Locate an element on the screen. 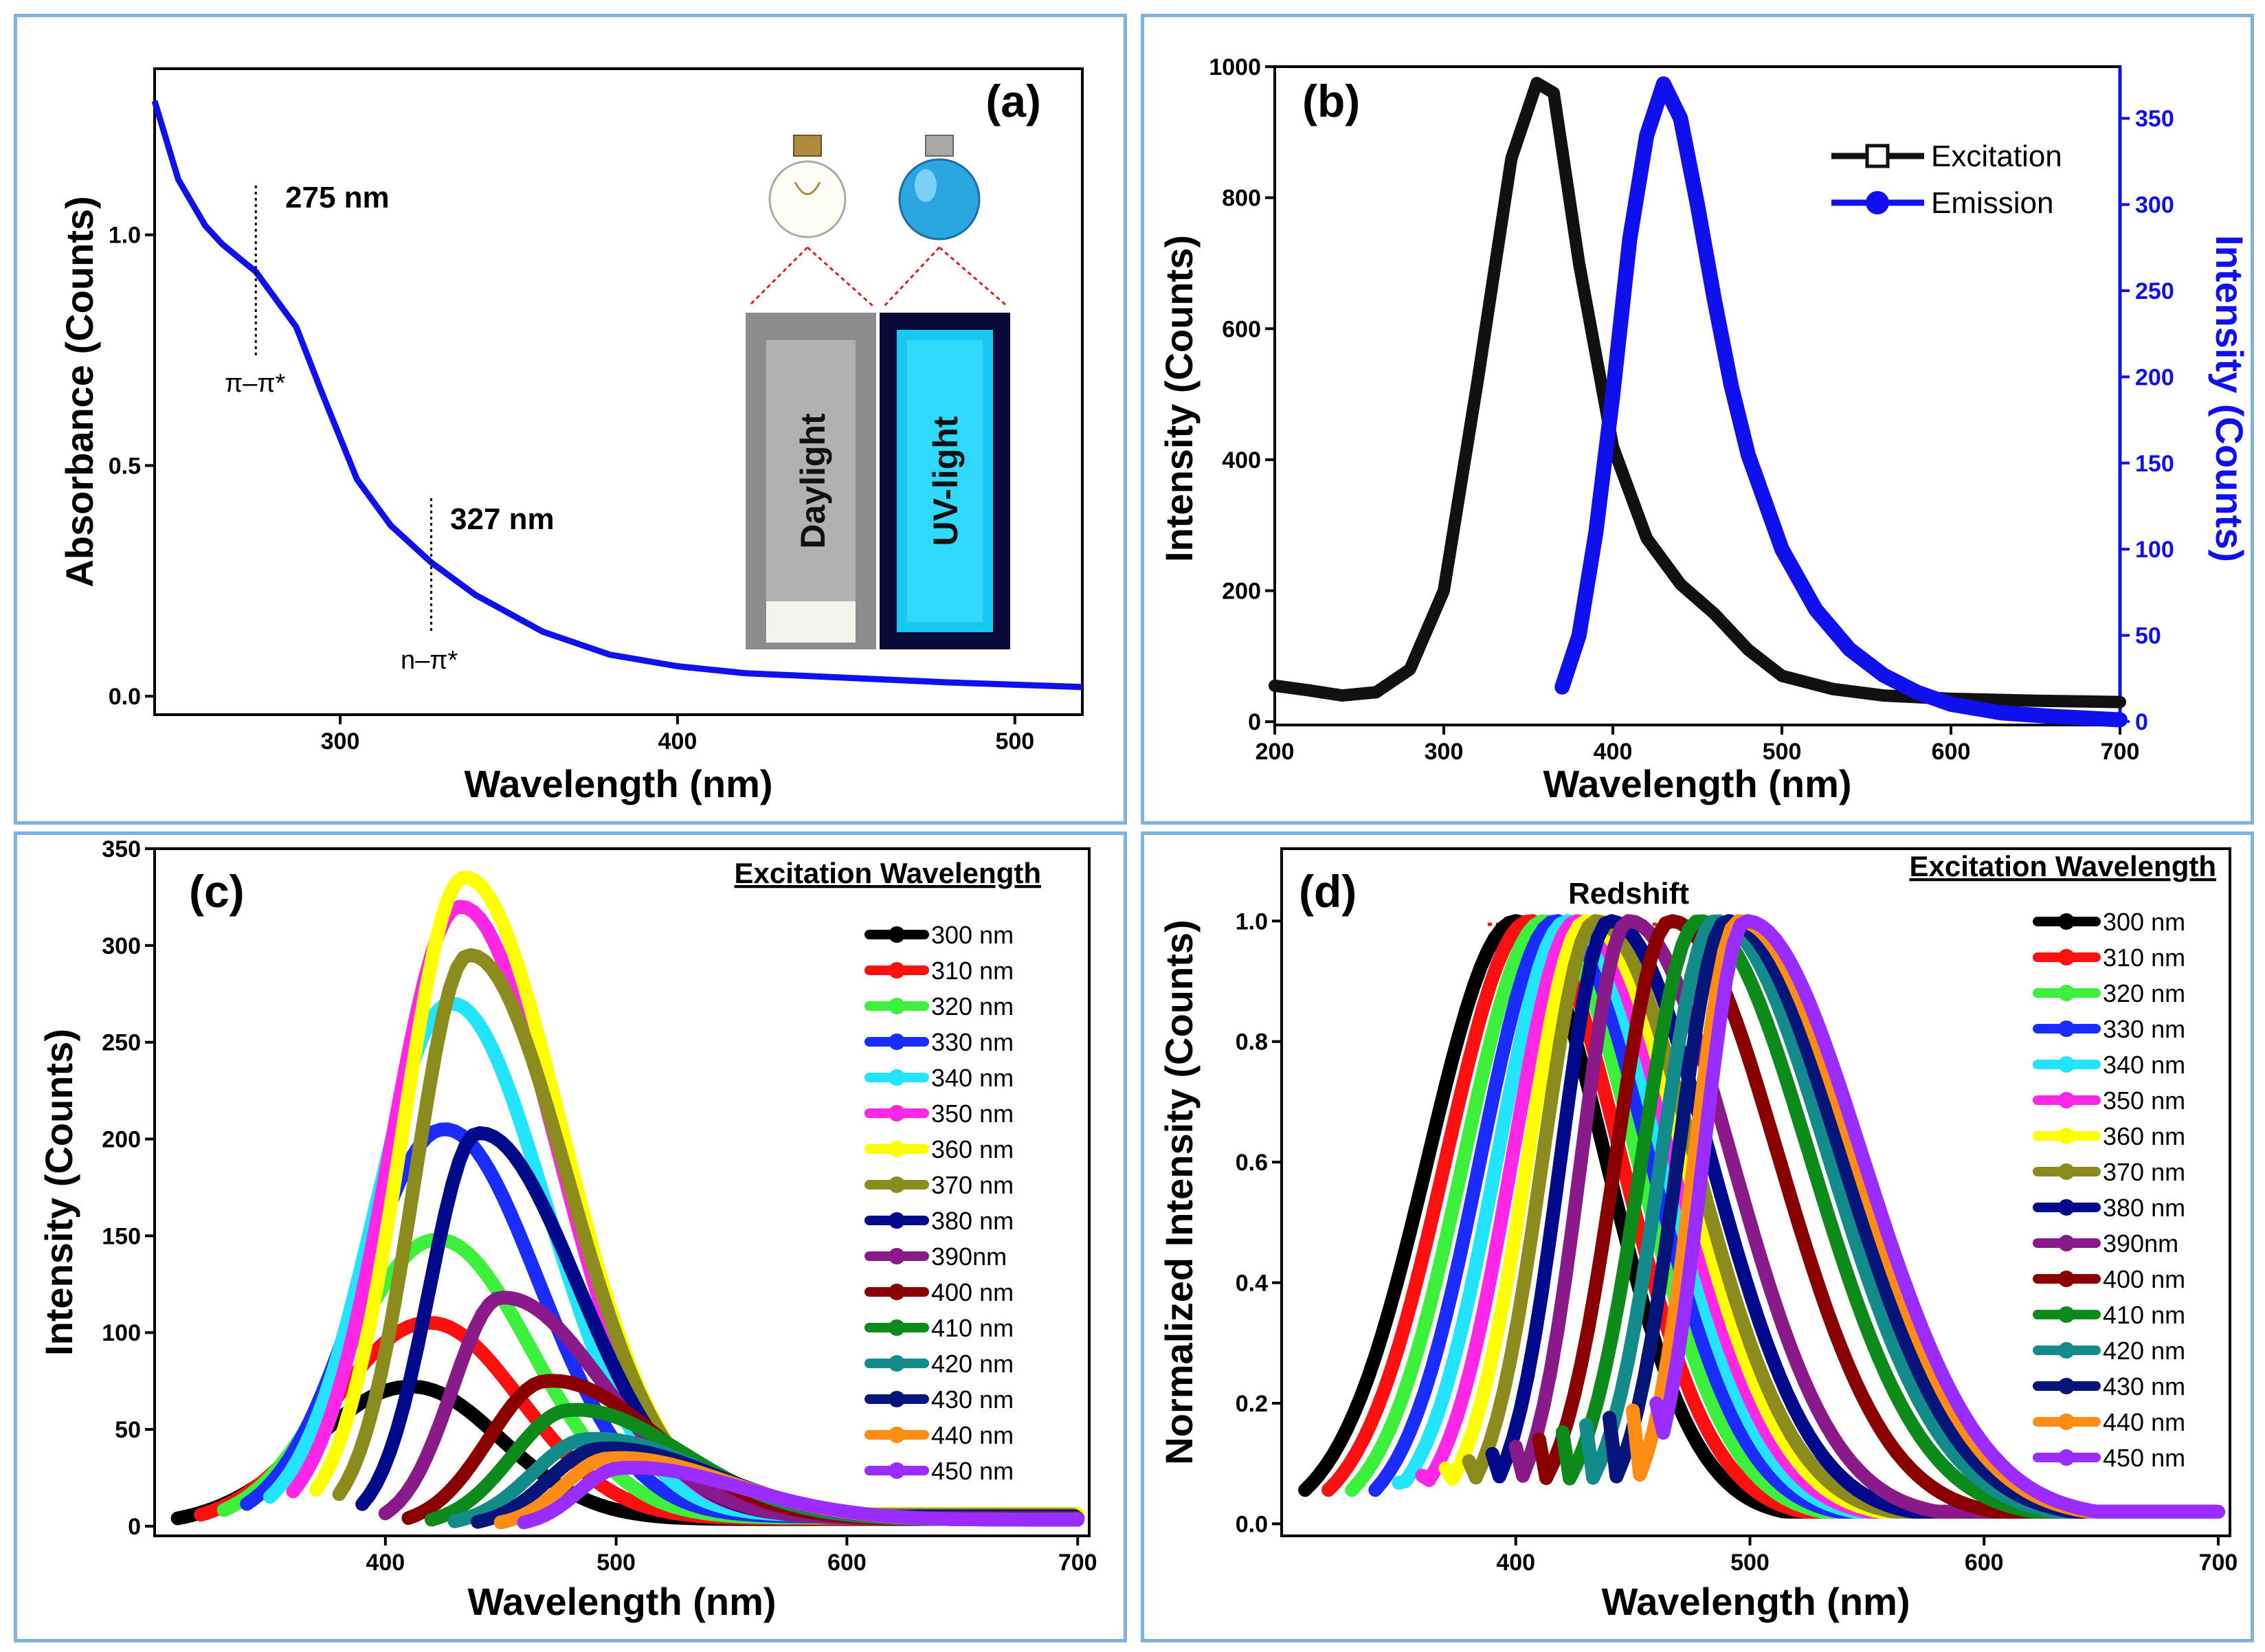  y-tick-label: 50 is located at coordinates (128, 1430).